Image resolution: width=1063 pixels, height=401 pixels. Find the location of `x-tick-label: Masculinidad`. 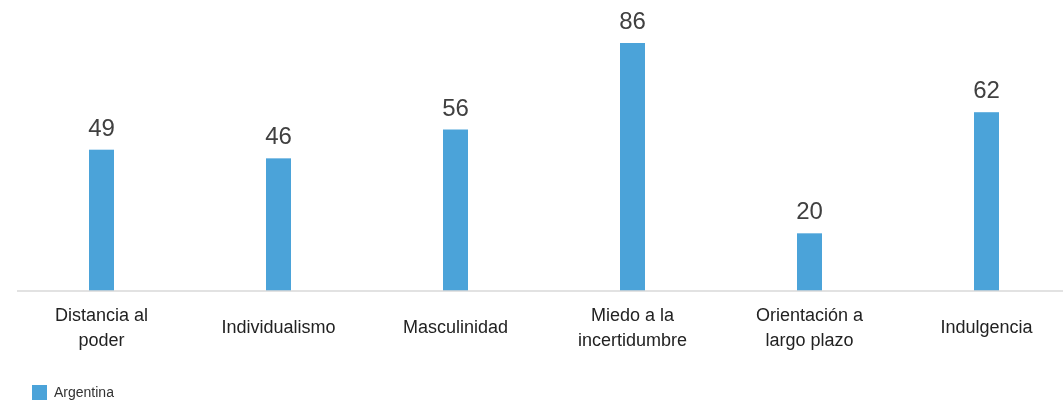

x-tick-label: Masculinidad is located at coordinates (455, 327).